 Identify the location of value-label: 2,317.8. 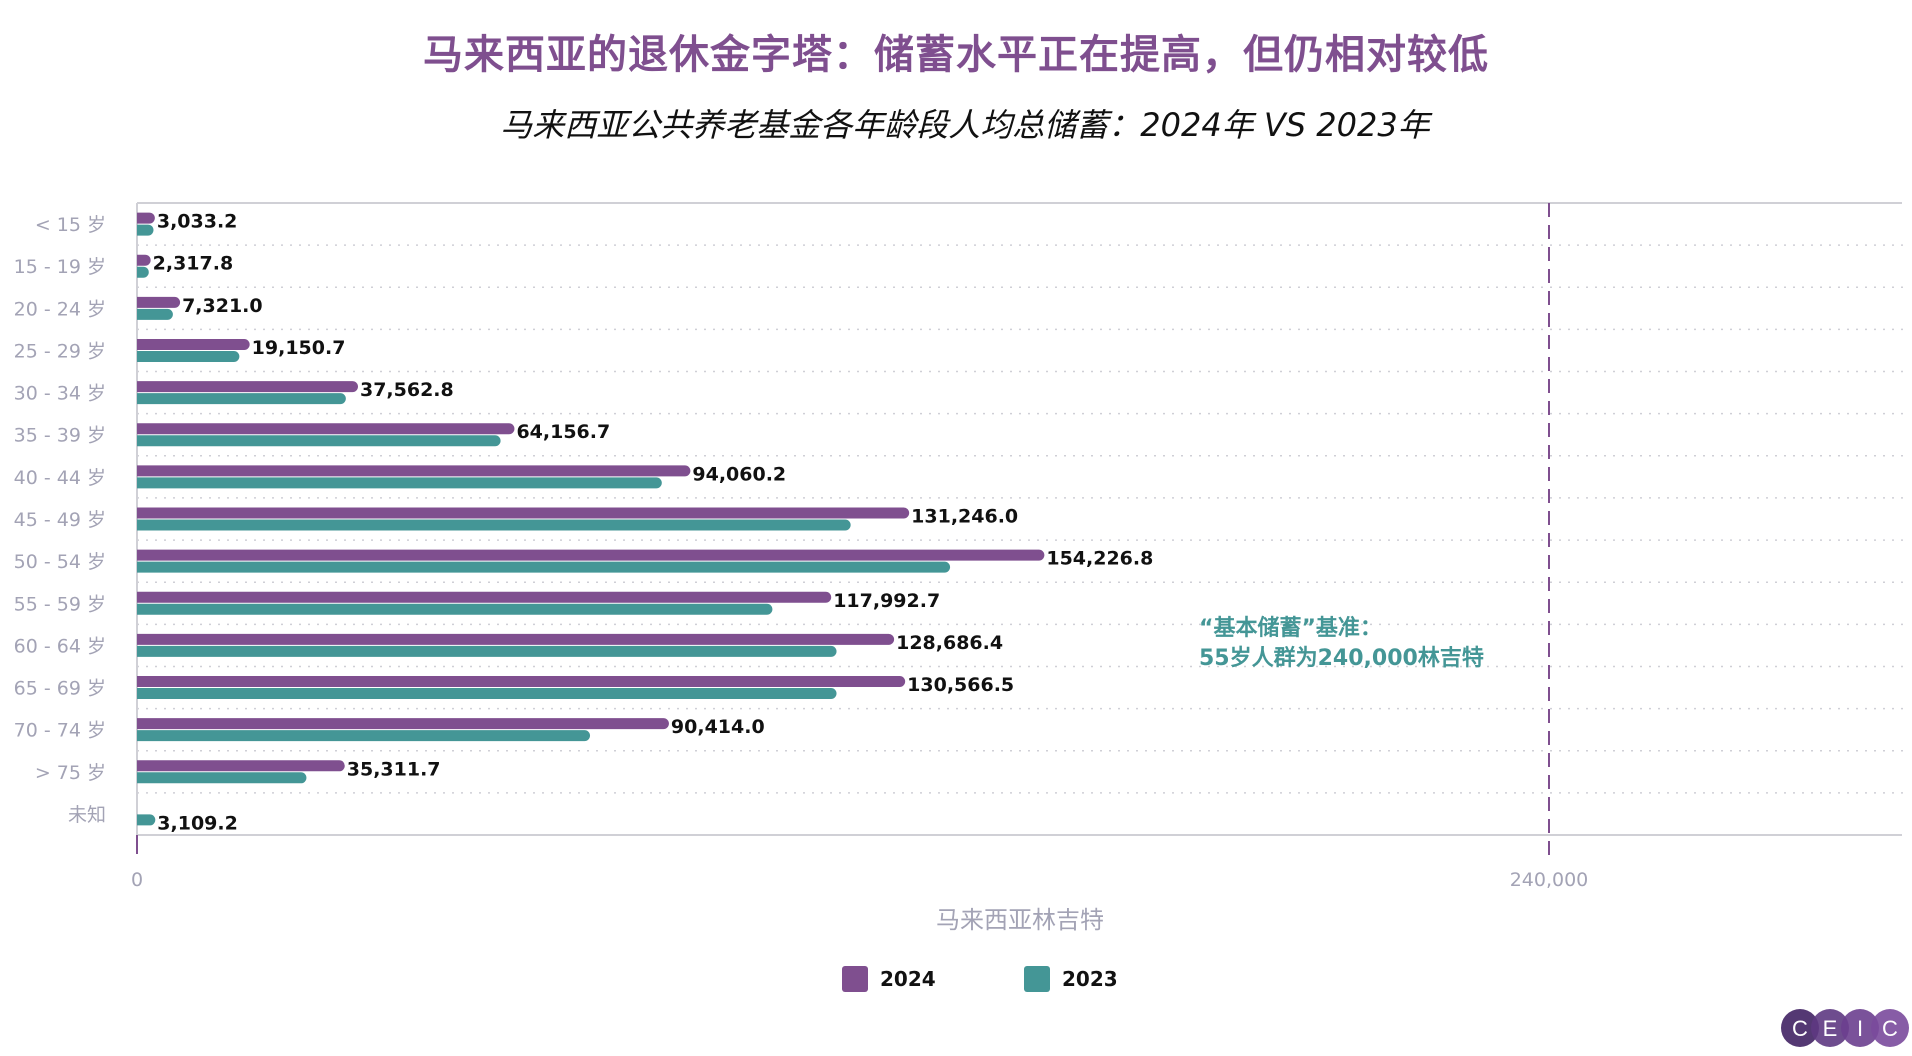
(193, 264).